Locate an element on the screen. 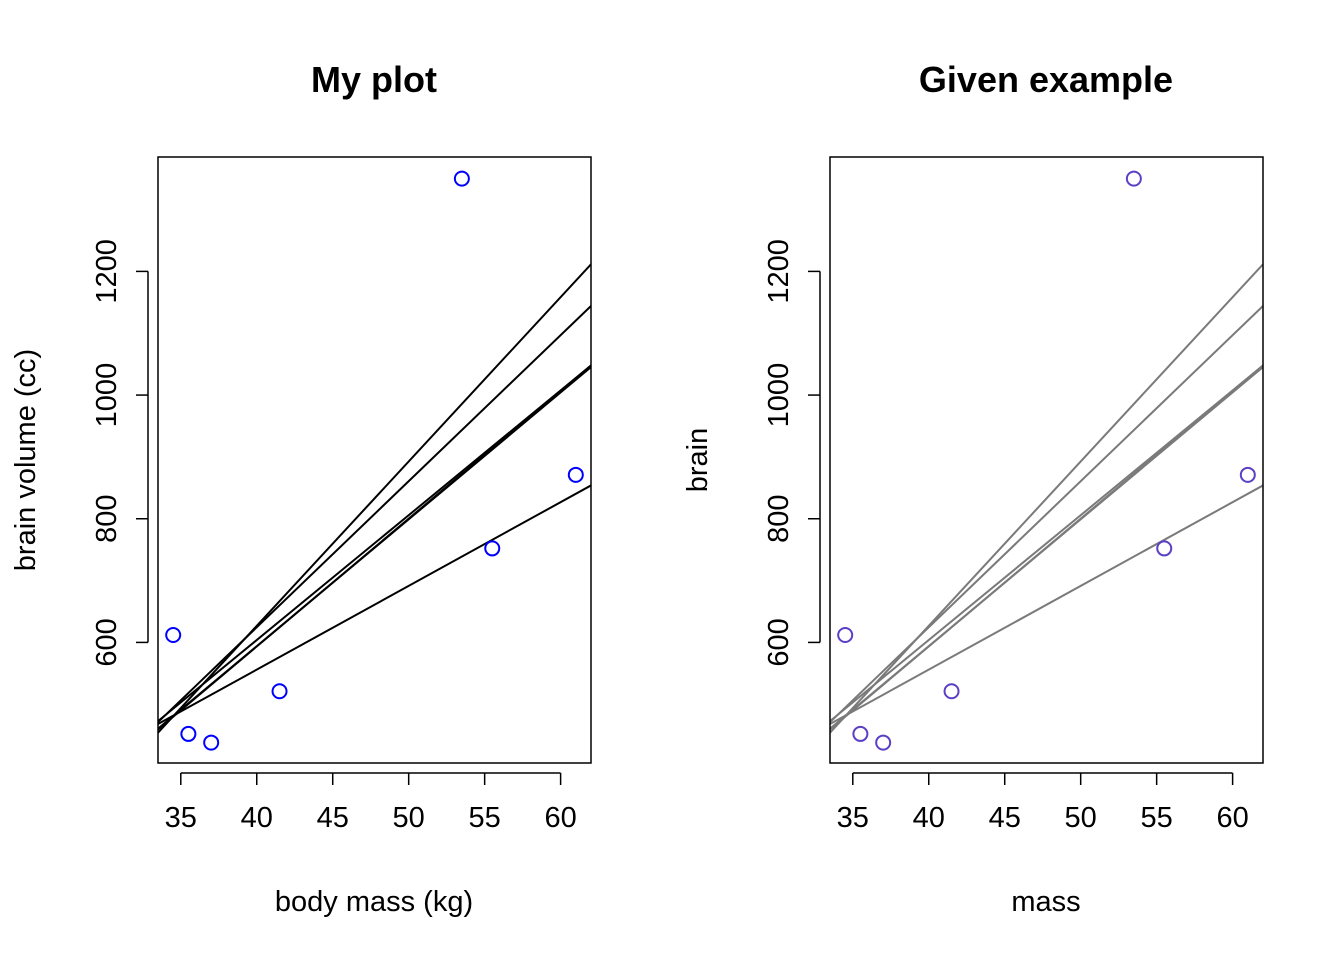 This screenshot has height=960, width=1344. y-axis-label: brain is located at coordinates (698, 460).